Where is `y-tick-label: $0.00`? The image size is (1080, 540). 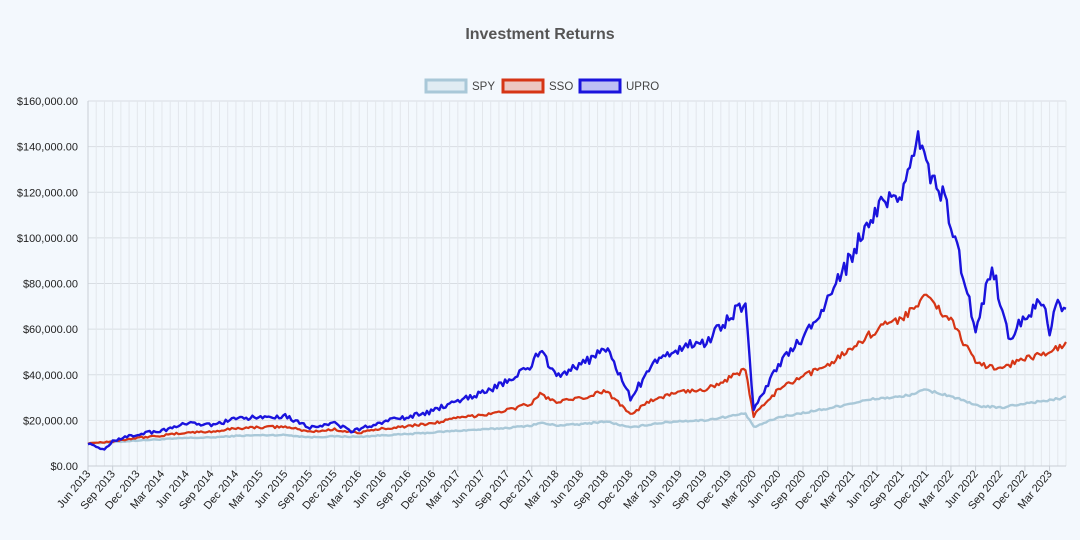 y-tick-label: $0.00 is located at coordinates (64, 467).